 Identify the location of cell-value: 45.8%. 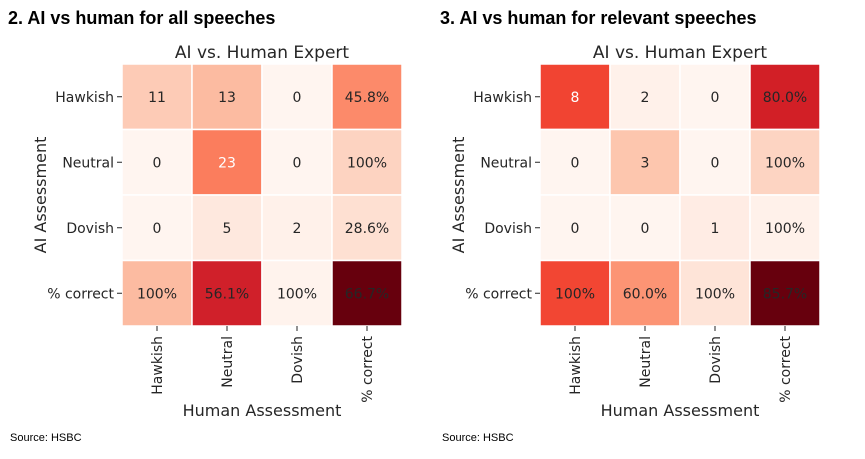
(367, 98).